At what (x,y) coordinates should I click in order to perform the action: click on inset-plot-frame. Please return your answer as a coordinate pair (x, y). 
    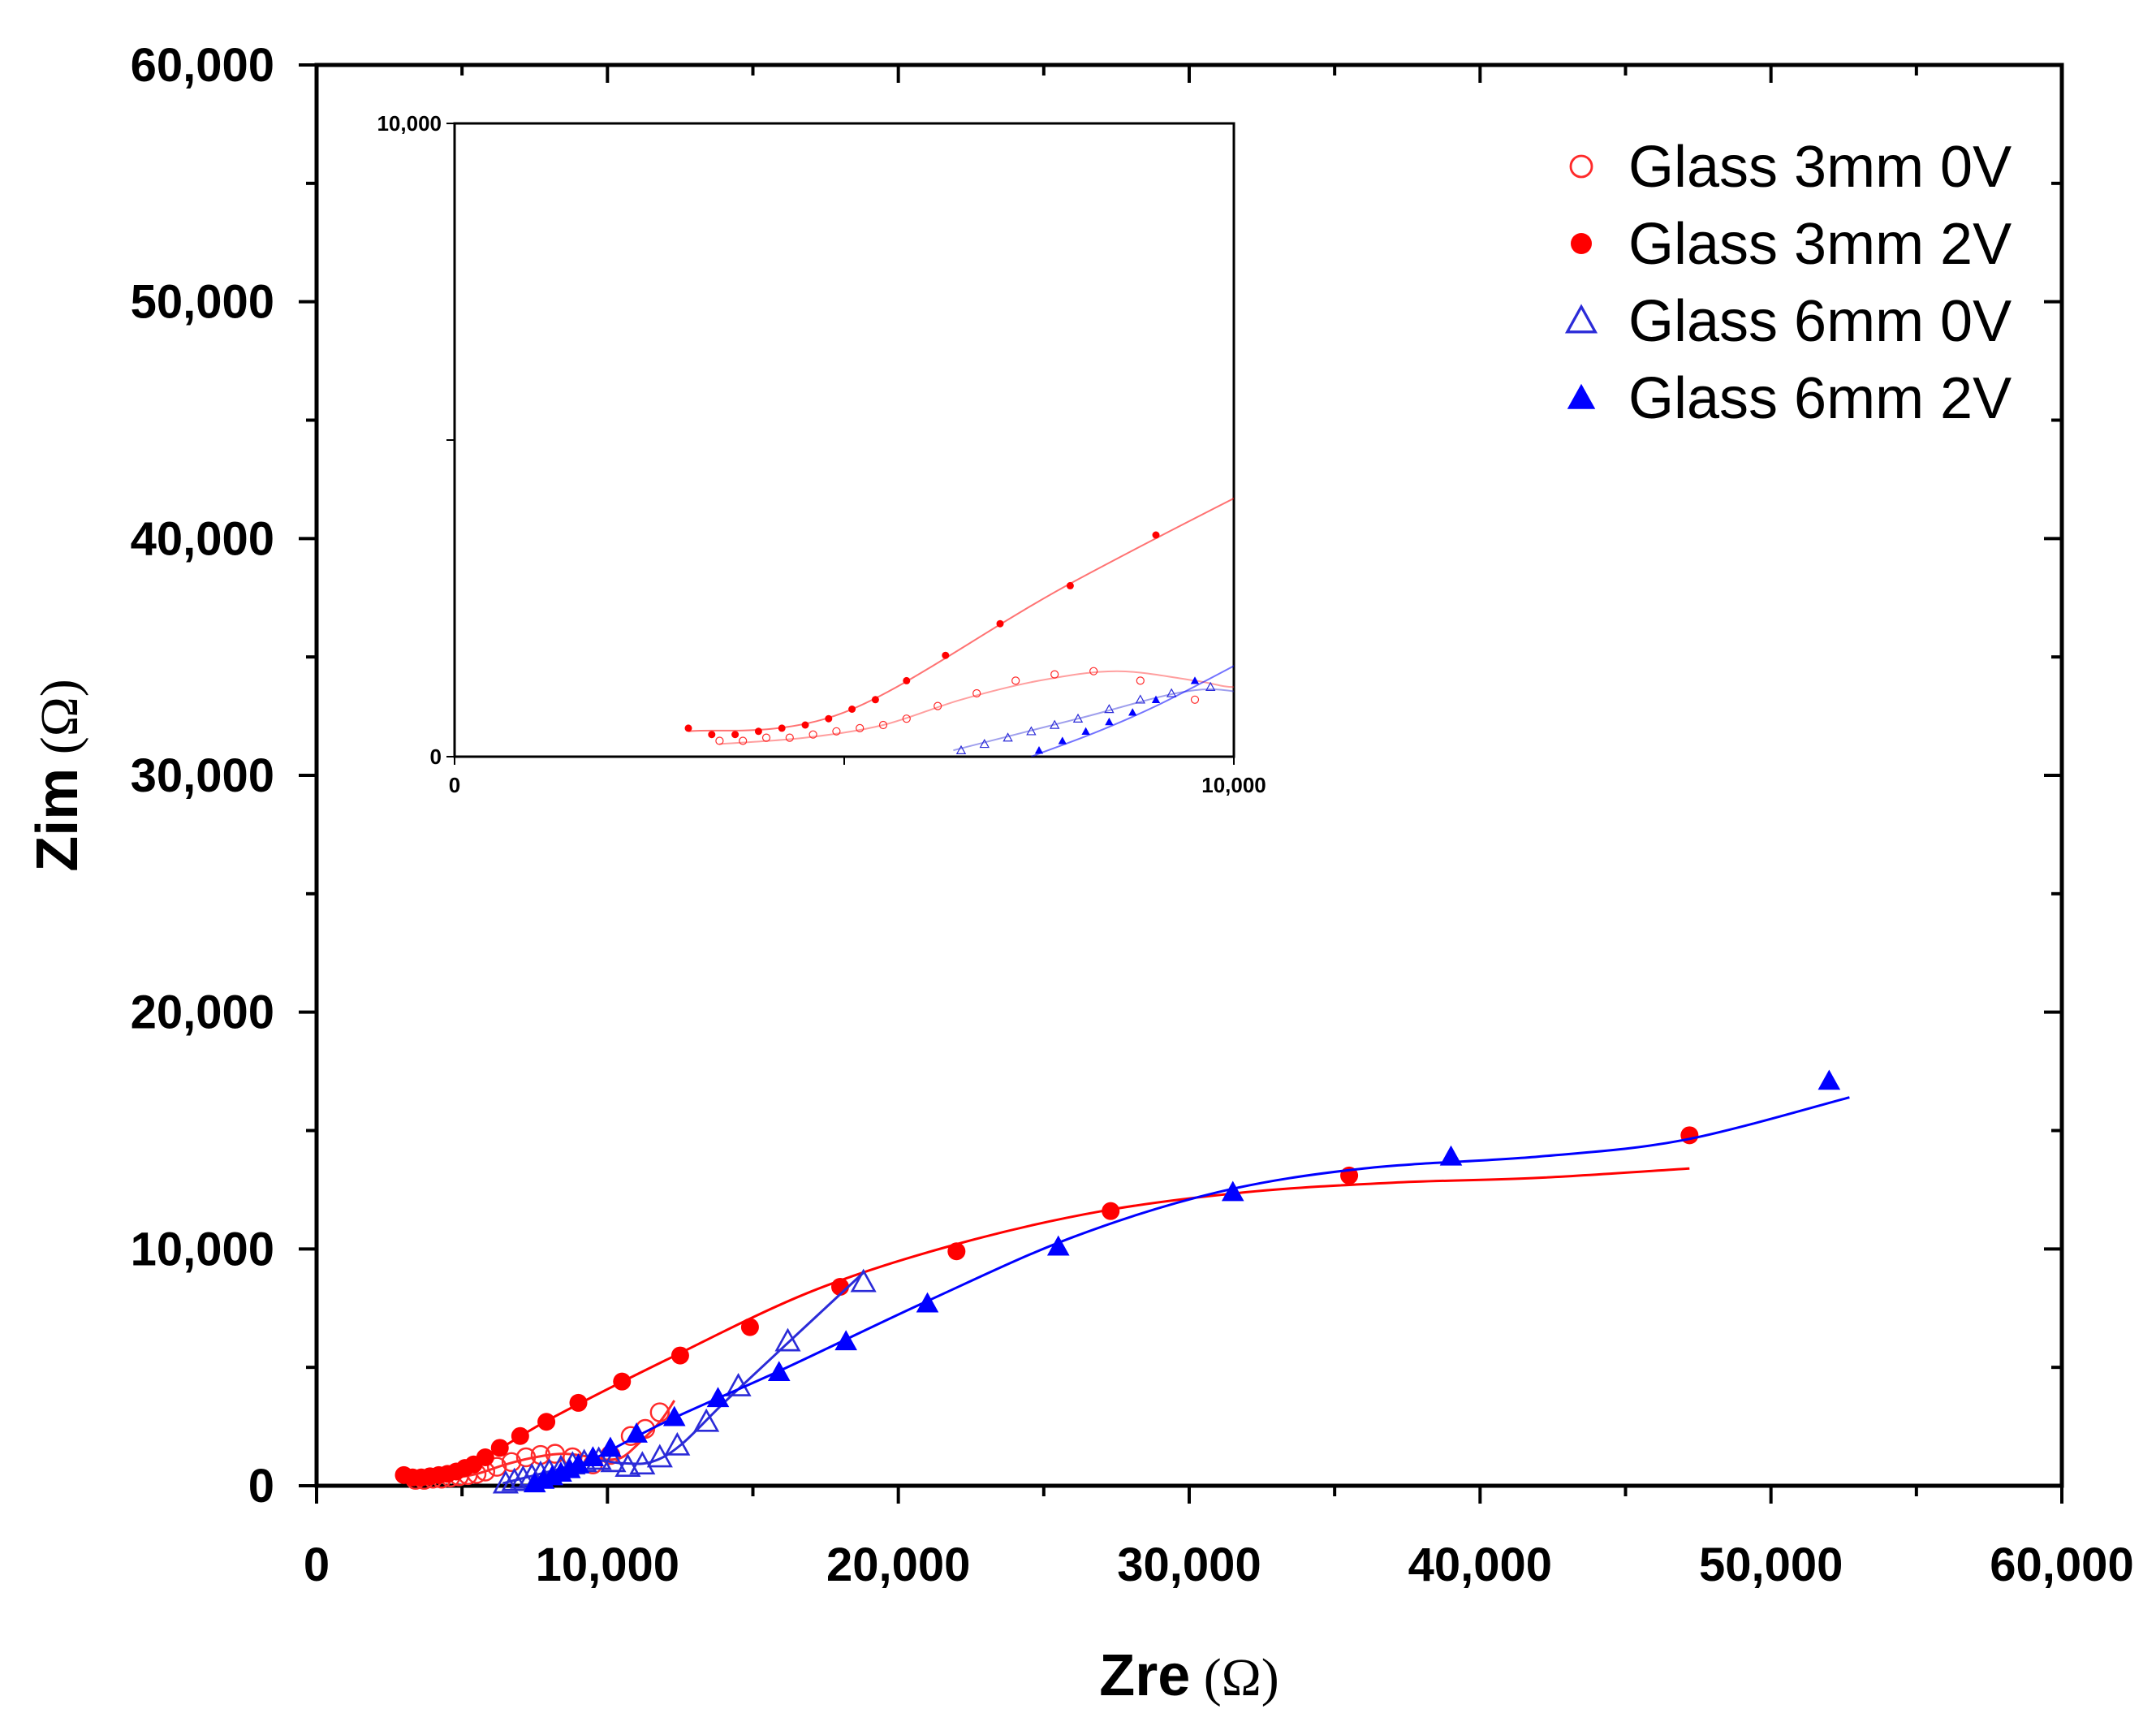
    Looking at the image, I should click on (844, 440).